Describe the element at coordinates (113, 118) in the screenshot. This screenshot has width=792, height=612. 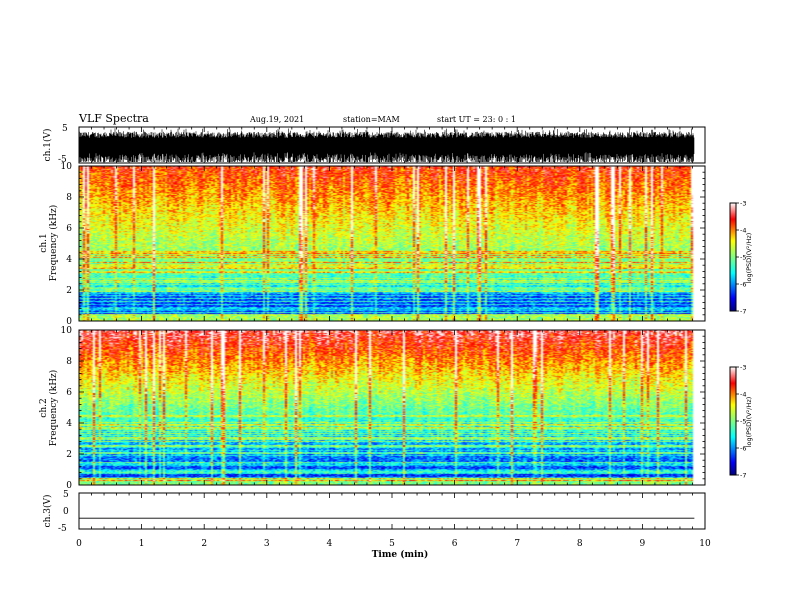
I see `figure-title: VLF Spectra` at that location.